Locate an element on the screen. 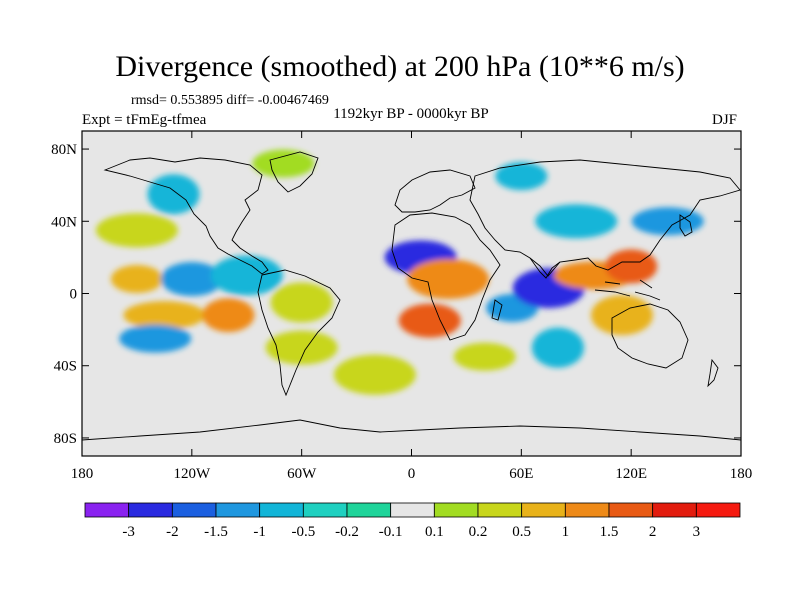  colorbar-labels: -3 -2 -1.5 -1 -0.5 -0.2 -0.1 0.1 0.2 0.5 1 1.5 2 3 is located at coordinates (411, 532).